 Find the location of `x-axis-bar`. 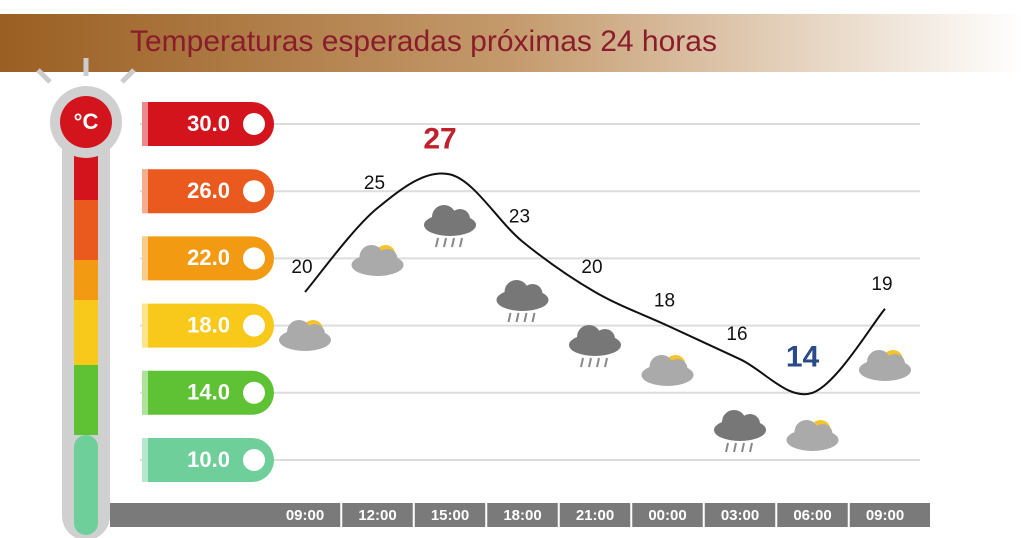

x-axis-bar is located at coordinates (520, 515).